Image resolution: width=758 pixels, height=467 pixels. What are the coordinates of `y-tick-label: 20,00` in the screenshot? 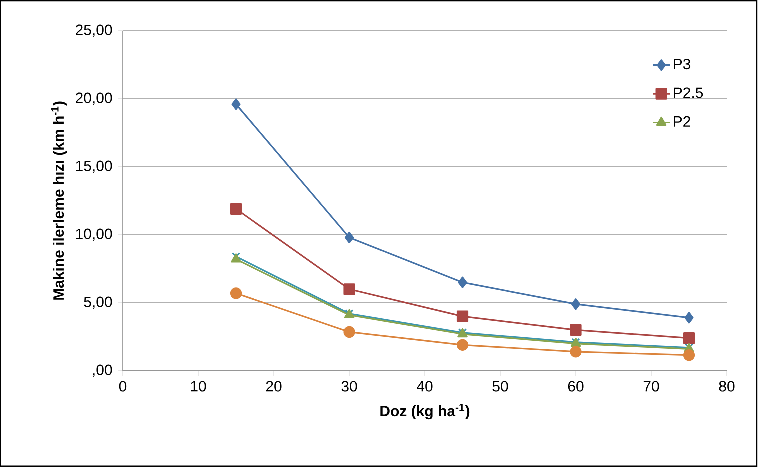 It's located at (94, 99).